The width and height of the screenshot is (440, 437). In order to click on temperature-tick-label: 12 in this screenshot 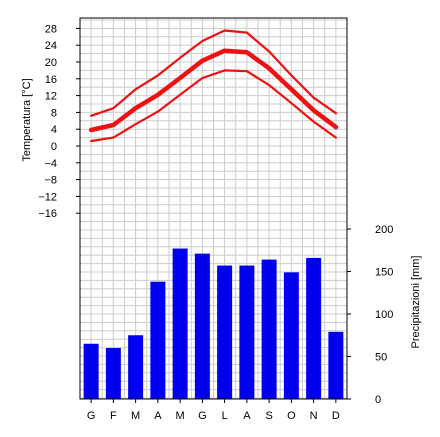, I will do `click(51, 97)`.